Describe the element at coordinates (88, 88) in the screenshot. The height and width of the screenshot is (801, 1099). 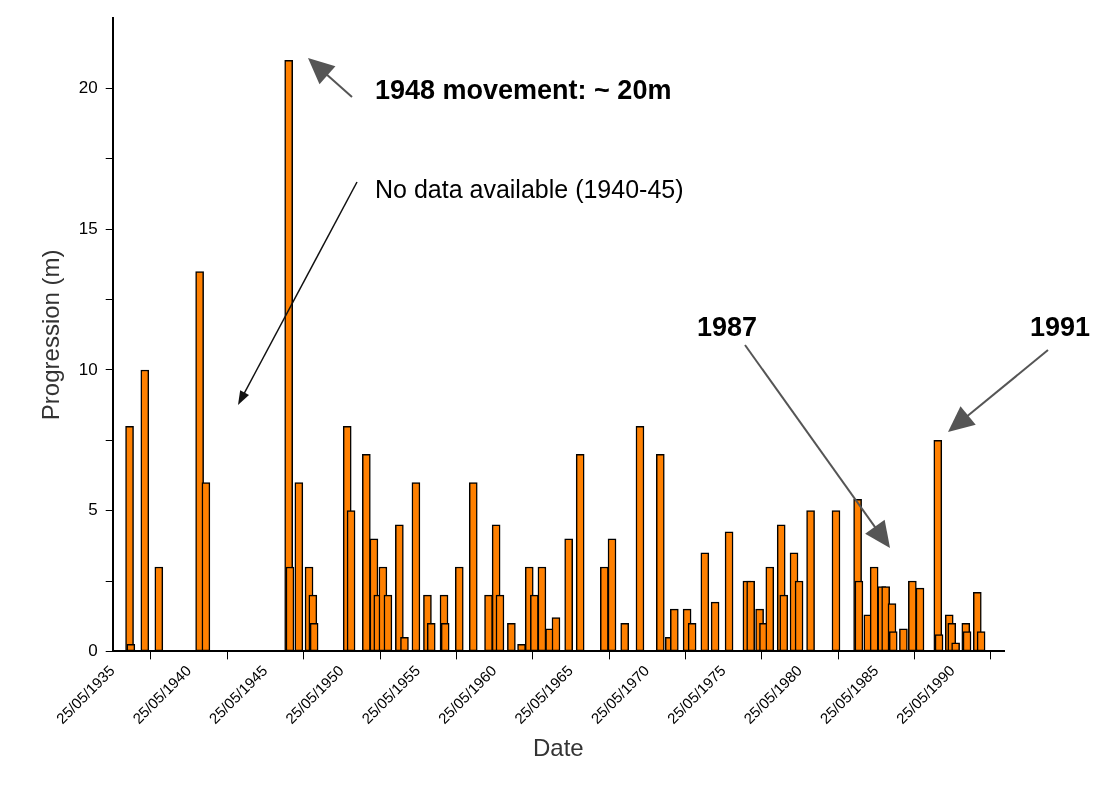
I see `y-tick-label: 20` at that location.